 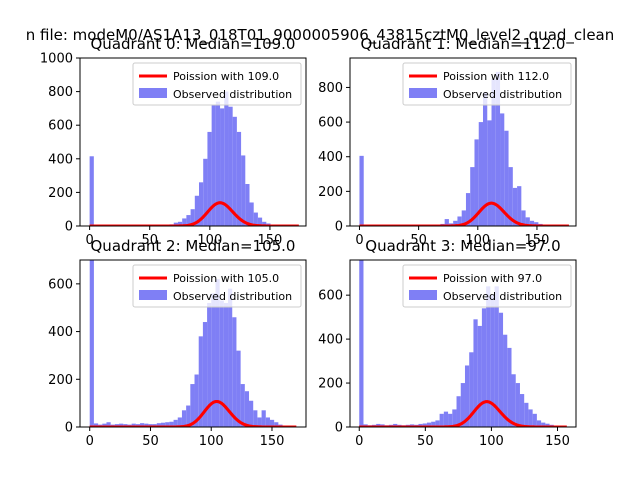 I want to click on plot-area, so click(x=464, y=148).